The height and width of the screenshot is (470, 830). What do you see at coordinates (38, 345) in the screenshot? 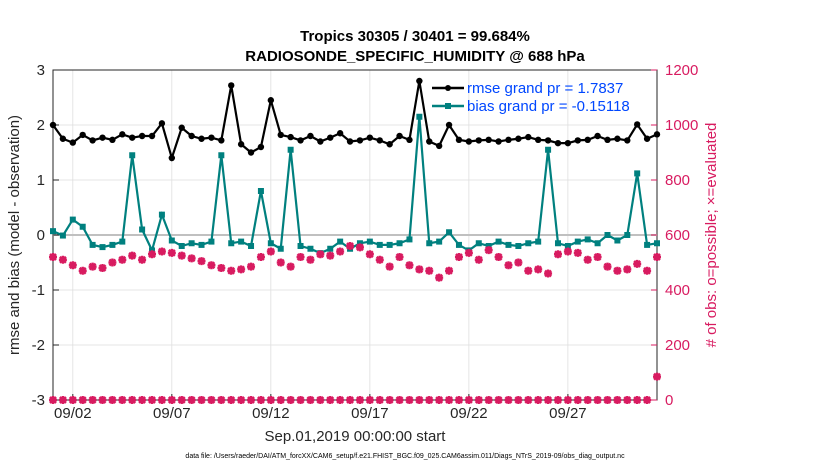
I see `y-tick-label: -2` at bounding box center [38, 345].